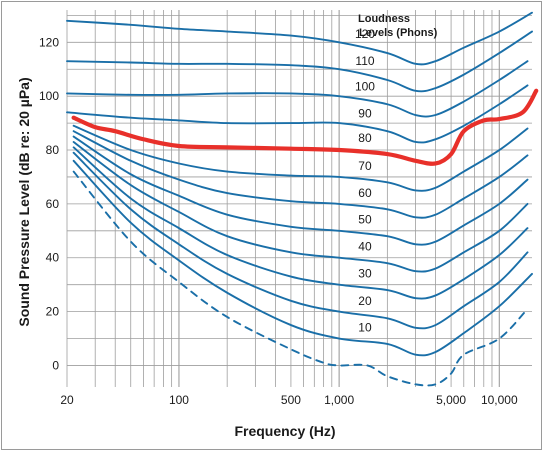 The image size is (545, 455). Describe the element at coordinates (339, 400) in the screenshot. I see `x-tick-label: 1,000` at that location.